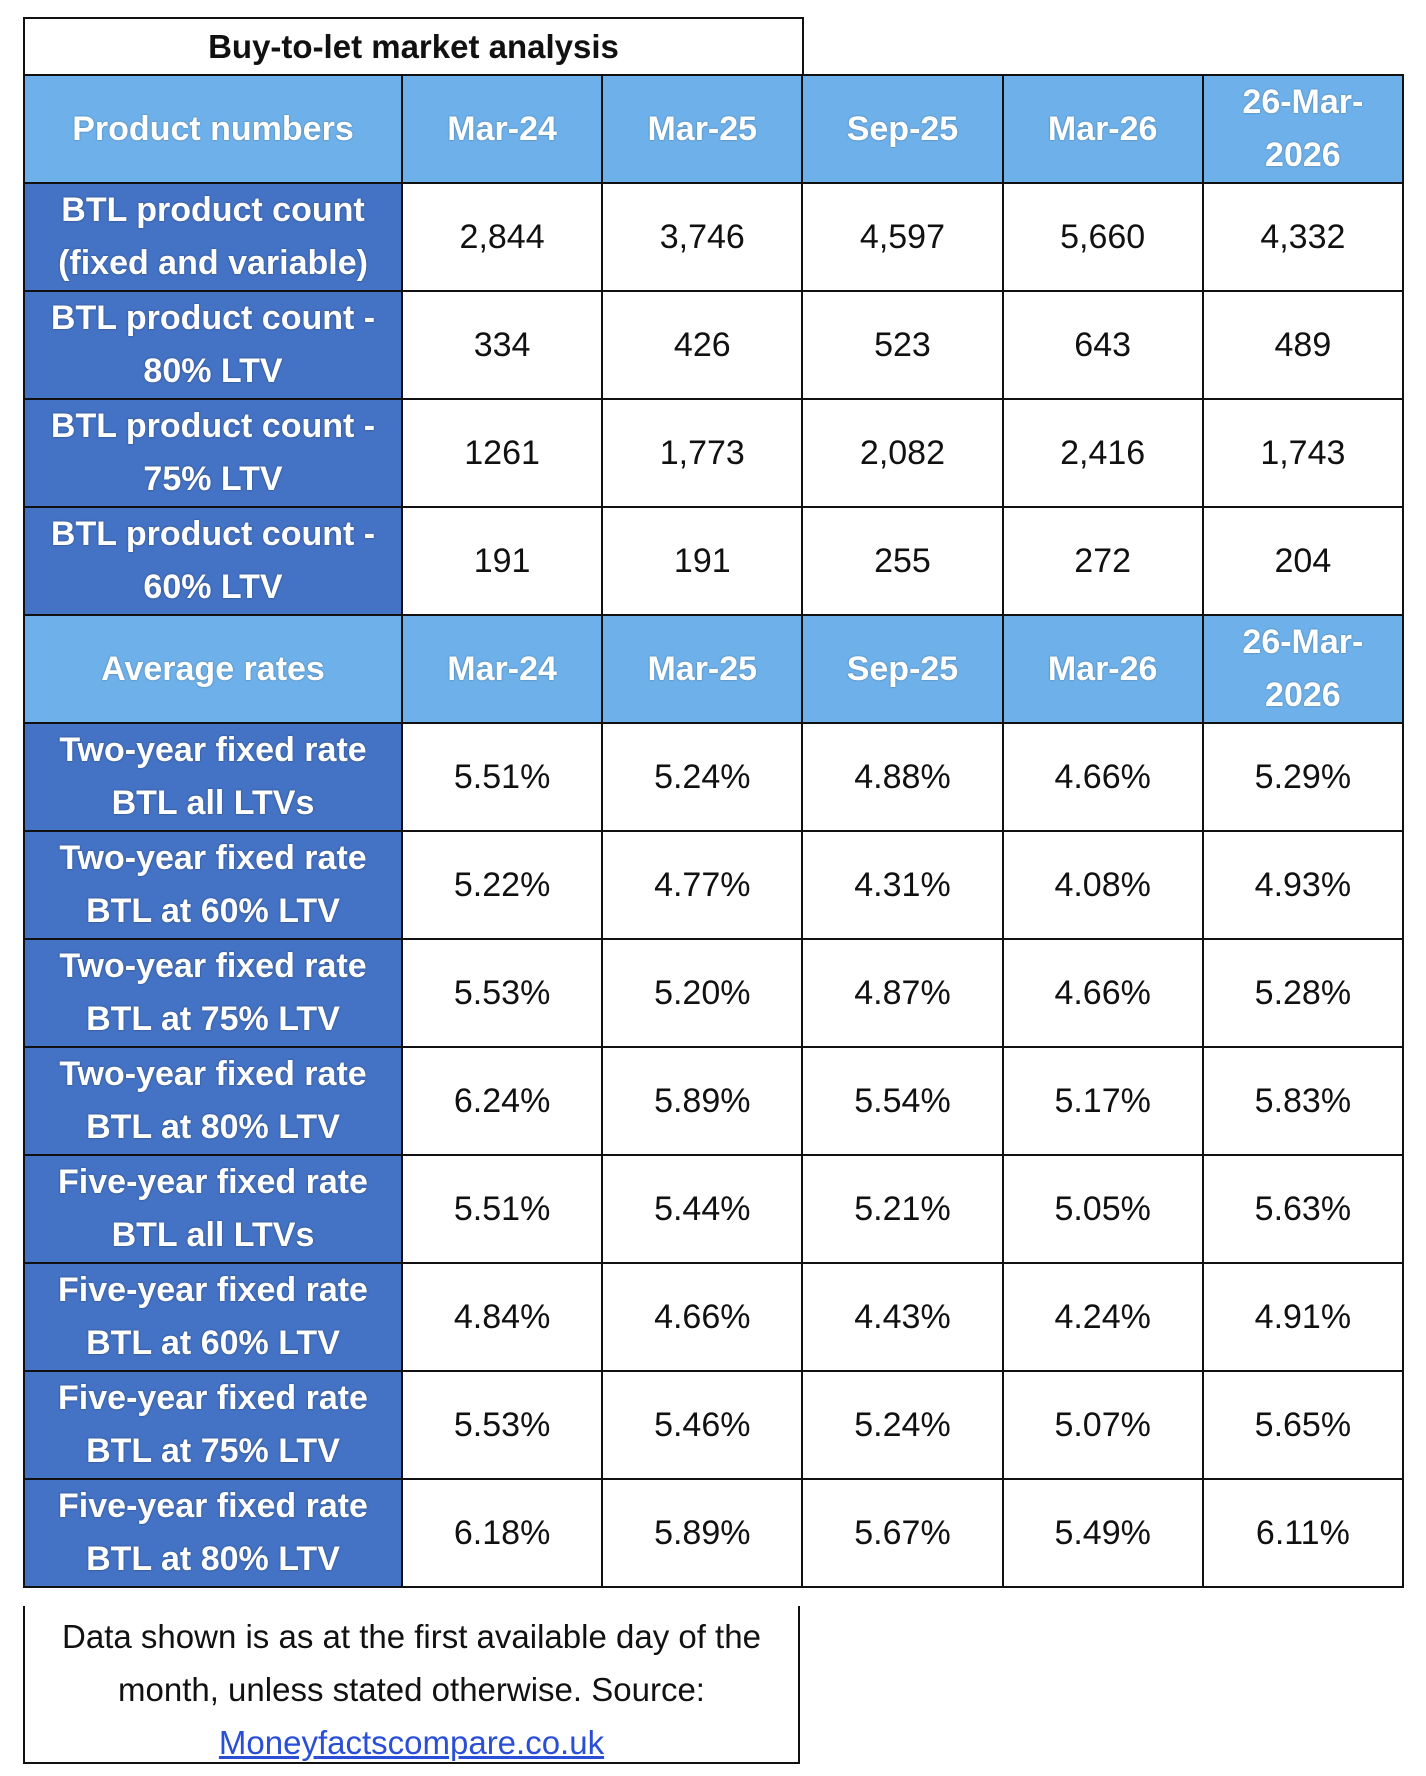 Image resolution: width=1426 pixels, height=1776 pixels. Describe the element at coordinates (702, 345) in the screenshot. I see `value-cell: 426` at that location.